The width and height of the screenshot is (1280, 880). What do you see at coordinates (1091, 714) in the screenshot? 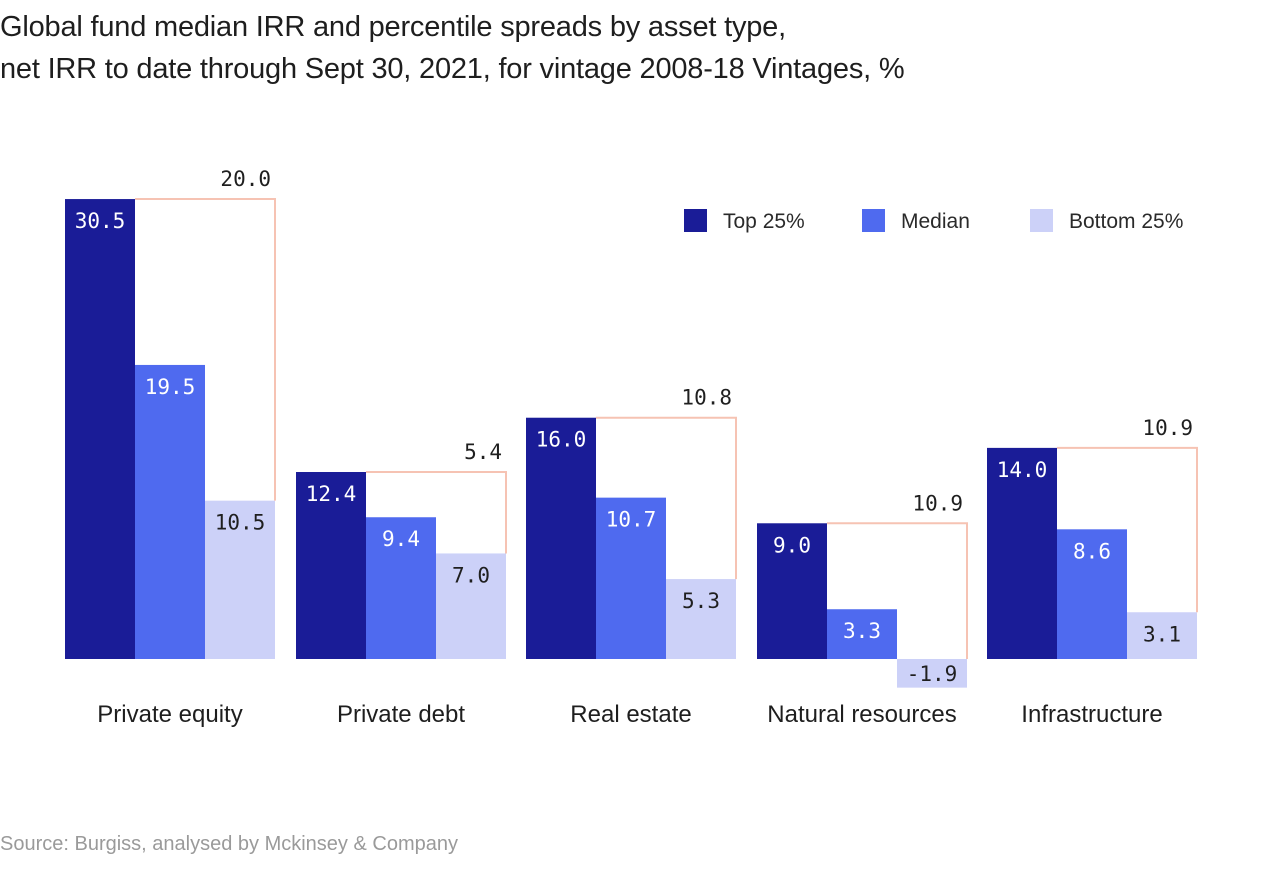
I see `category-label: Infrastructure` at bounding box center [1091, 714].